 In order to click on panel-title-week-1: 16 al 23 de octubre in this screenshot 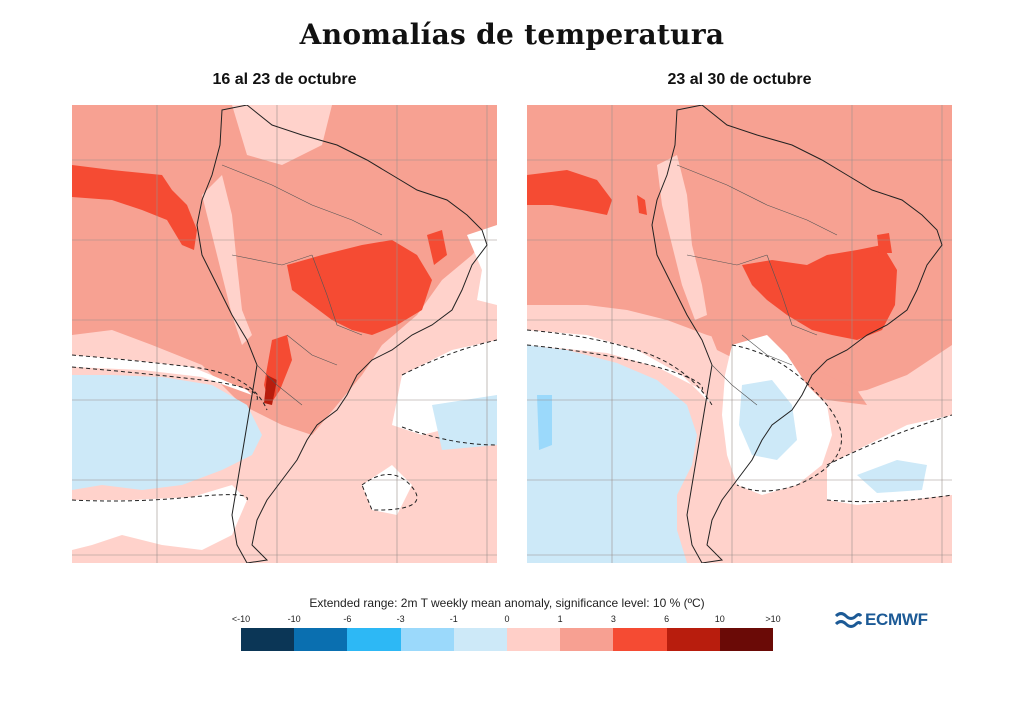, I will do `click(284, 79)`.